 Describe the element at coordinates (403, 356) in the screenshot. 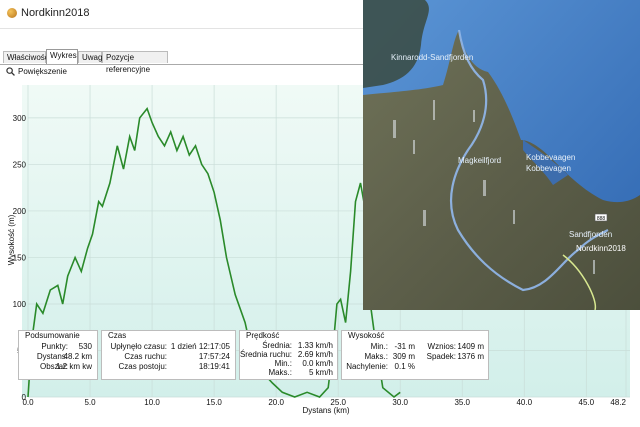

I see `elevation-max-value: 309 m` at that location.